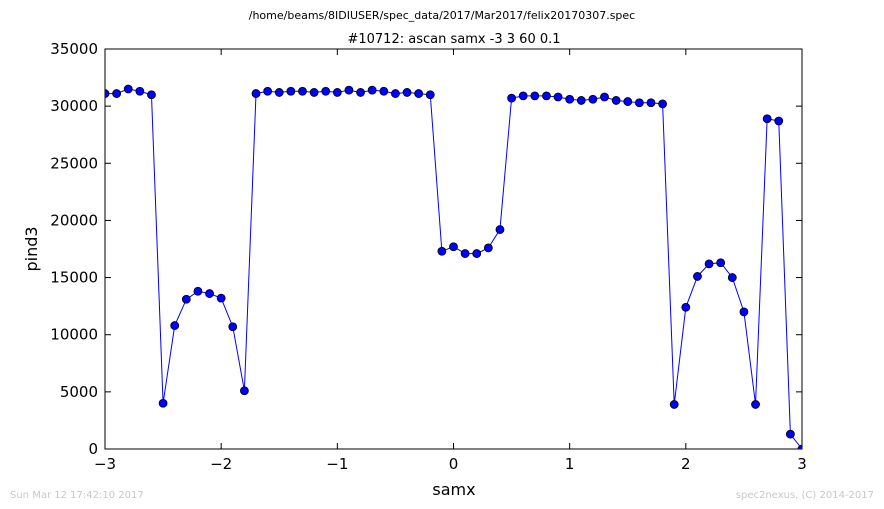 The image size is (884, 509). Describe the element at coordinates (221, 464) in the screenshot. I see `x-tick-label: −2` at that location.